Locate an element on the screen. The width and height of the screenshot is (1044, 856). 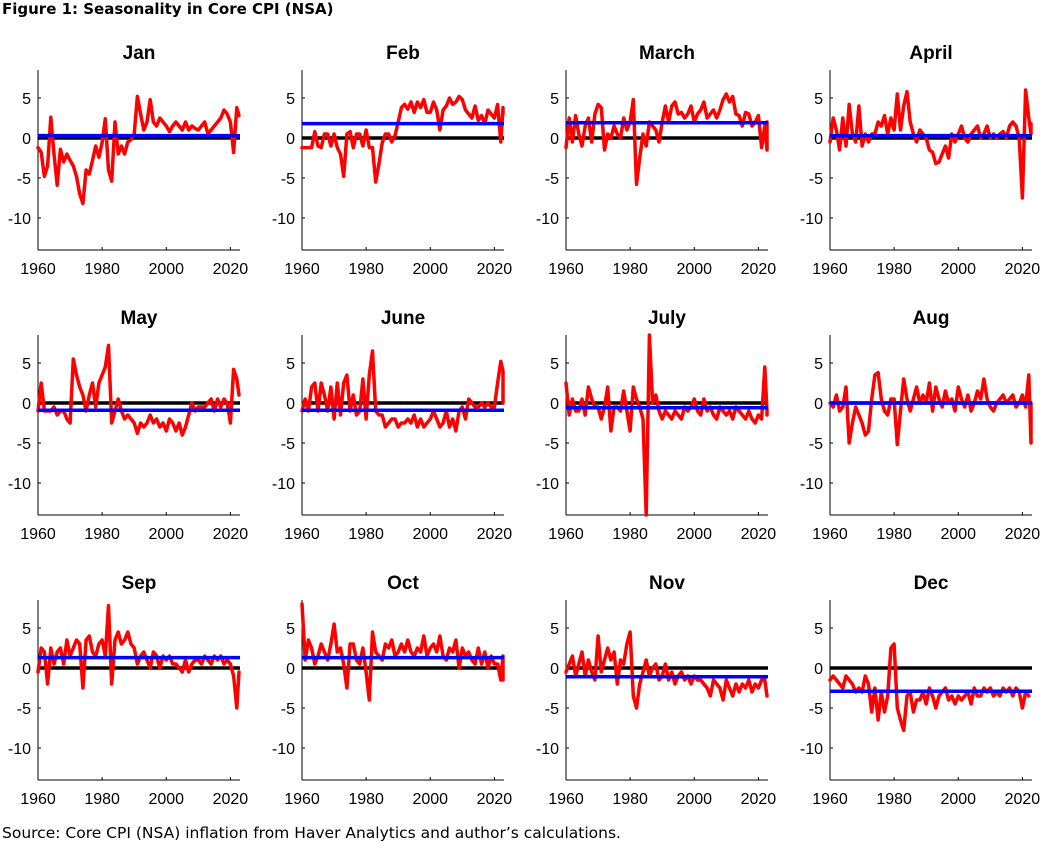
panel-aug: Aug 5 0 -5 -10 1960 1980 2000 2020 is located at coordinates (920, 425).